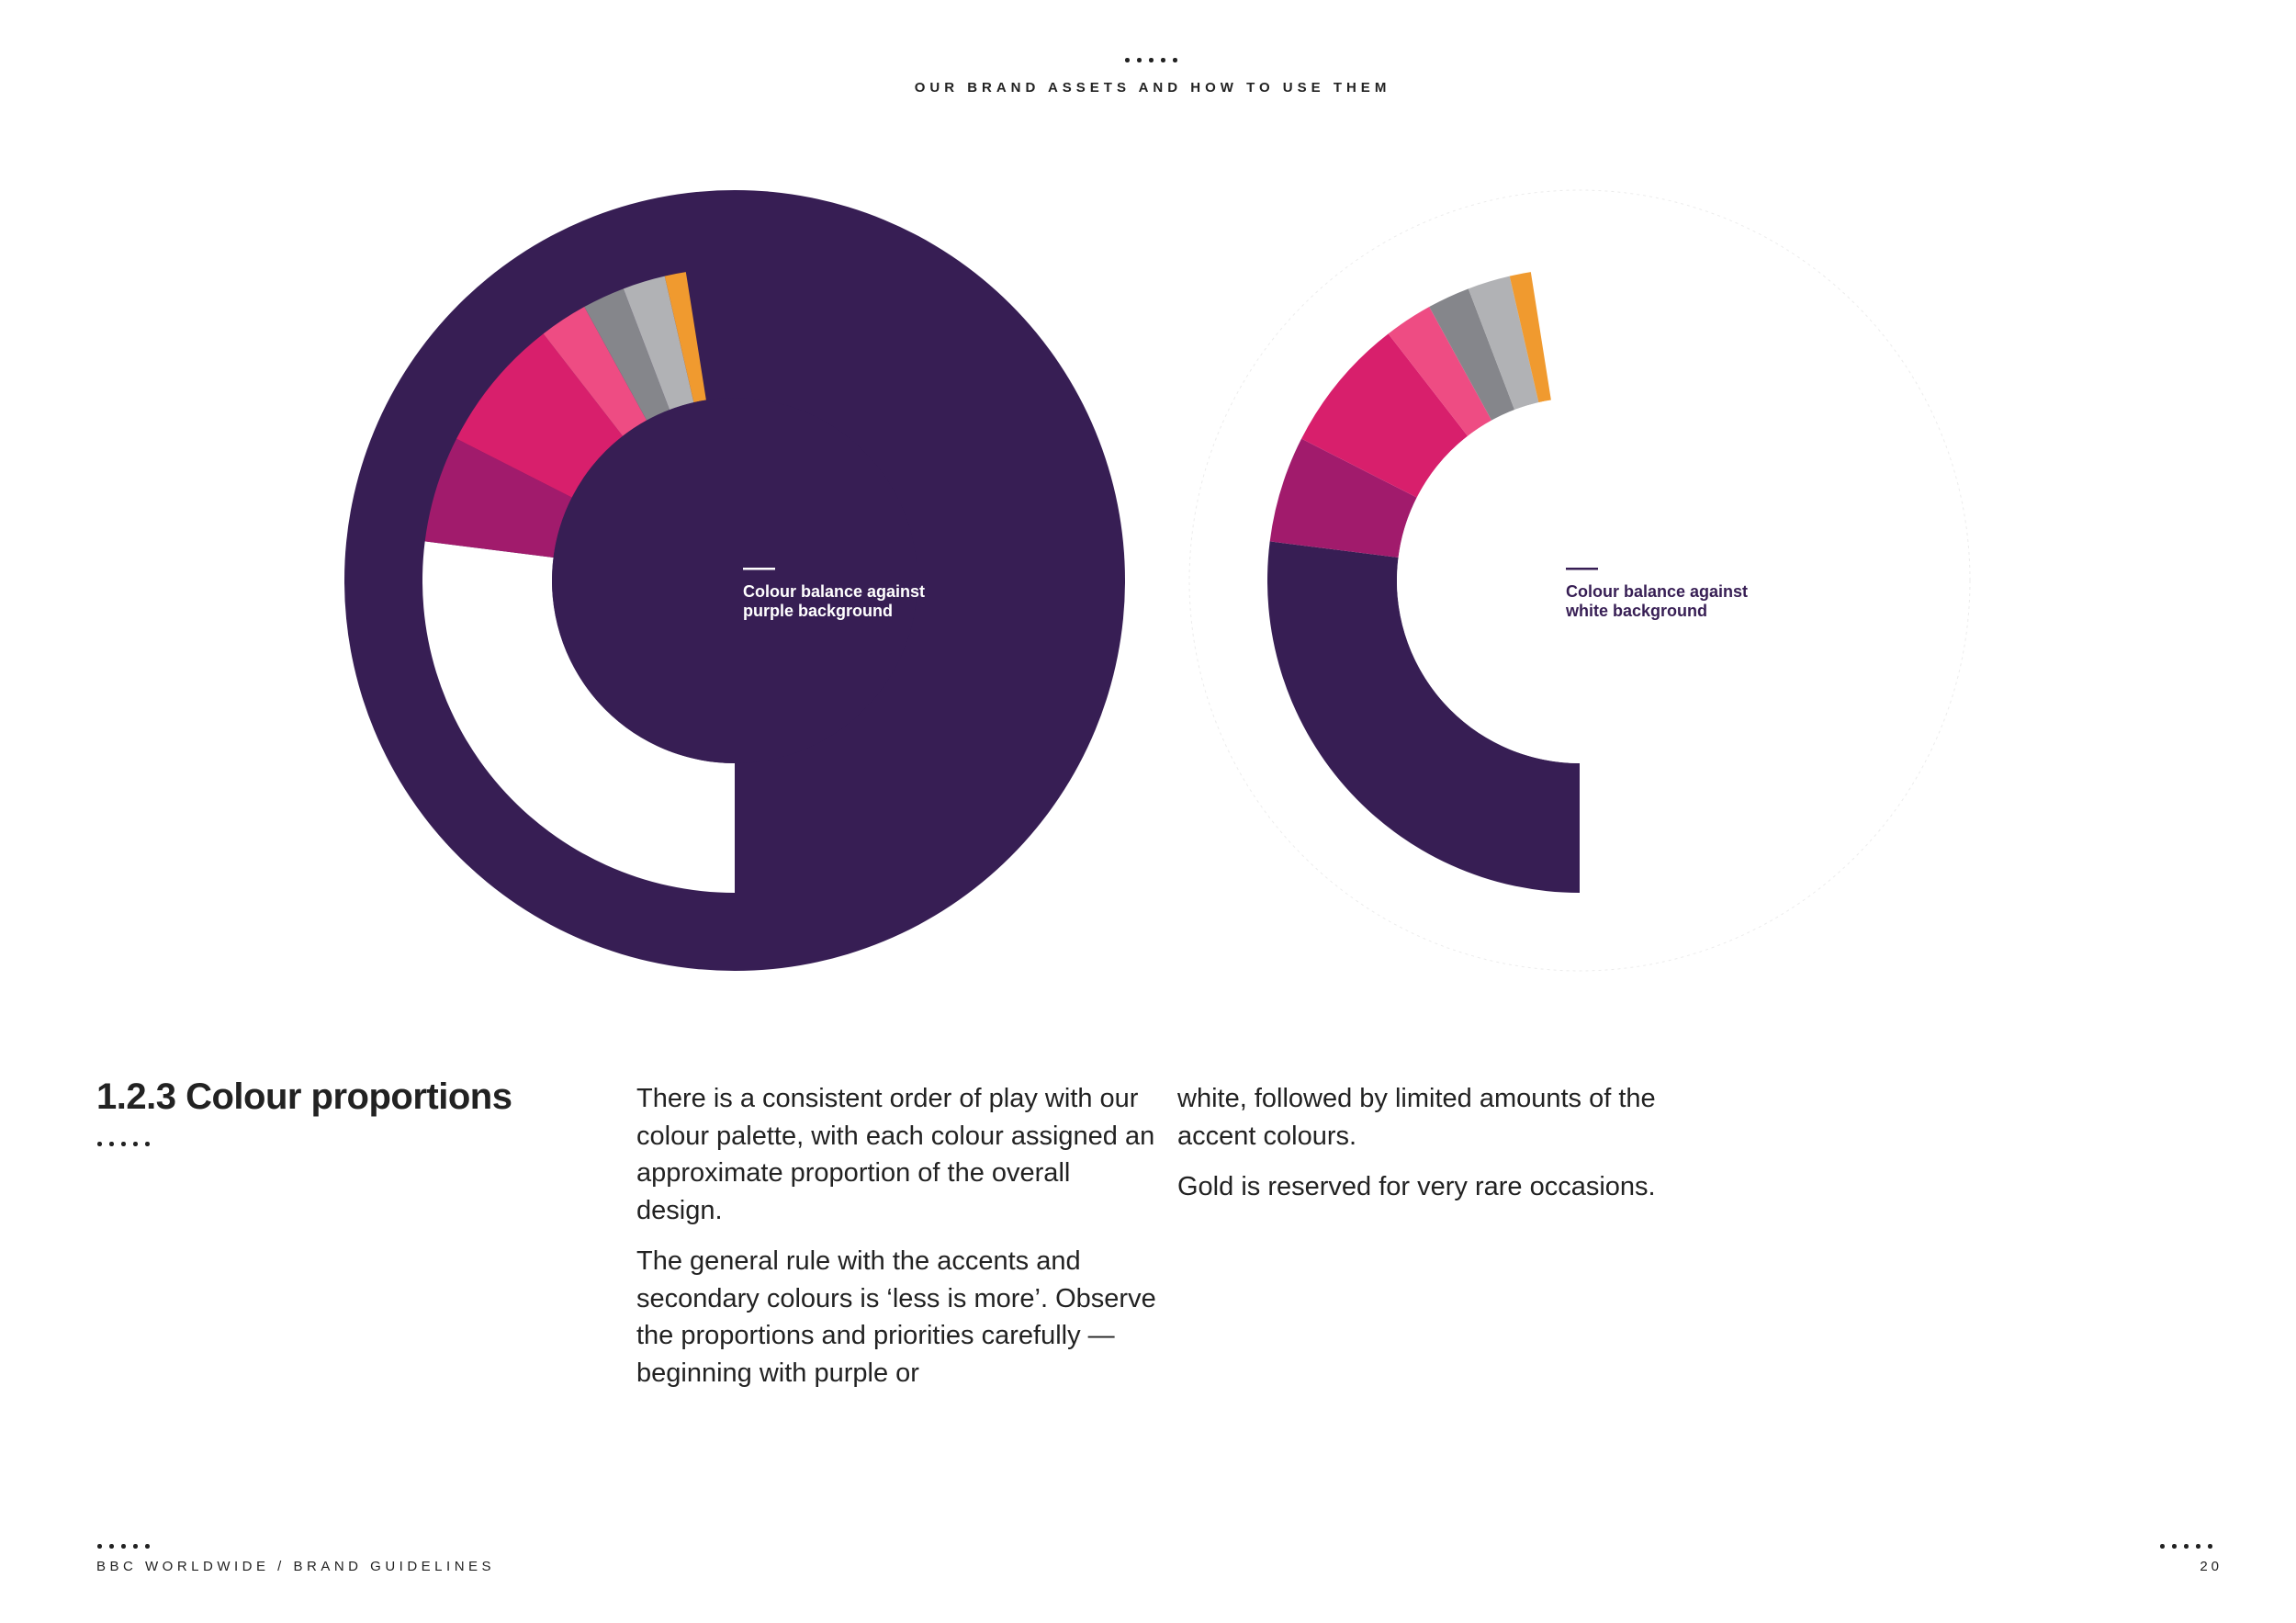 The width and height of the screenshot is (2296, 1623). I want to click on footer-dots-left, so click(124, 1546).